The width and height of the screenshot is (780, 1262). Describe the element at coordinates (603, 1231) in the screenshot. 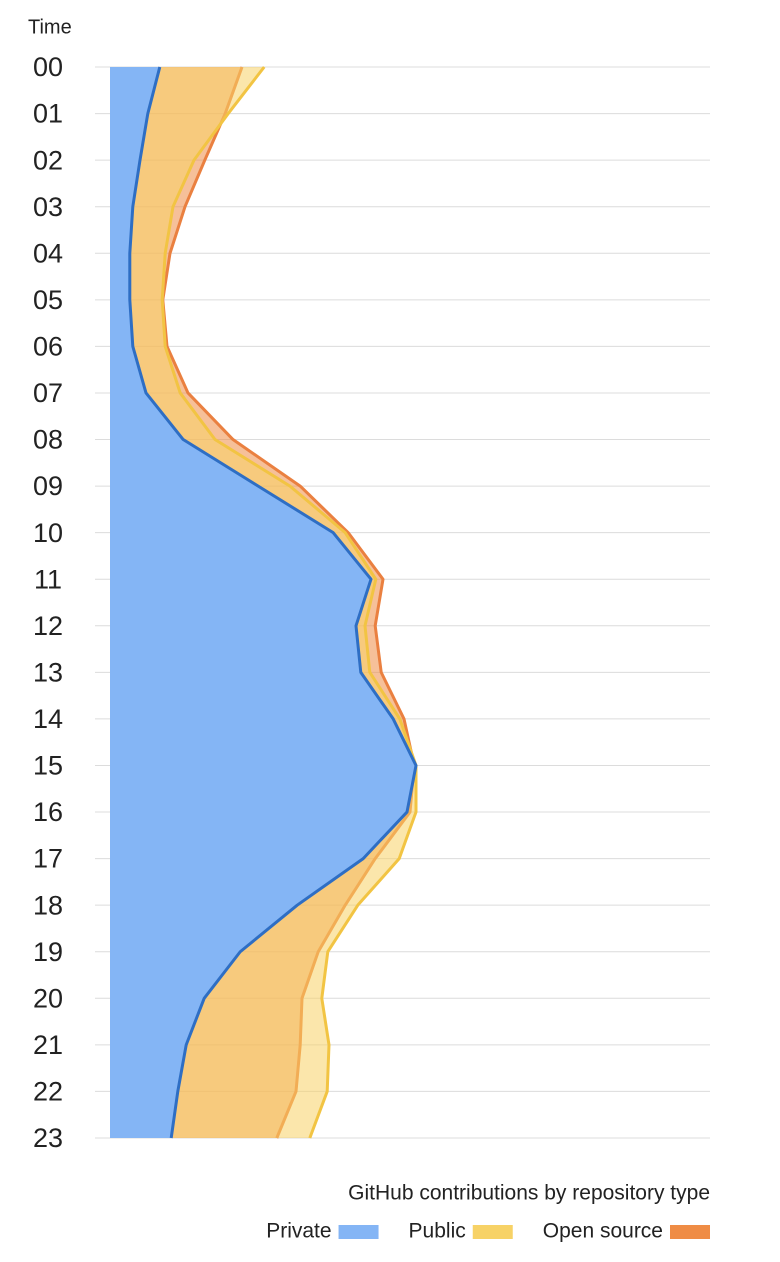

I see `legend-label: Open source` at that location.